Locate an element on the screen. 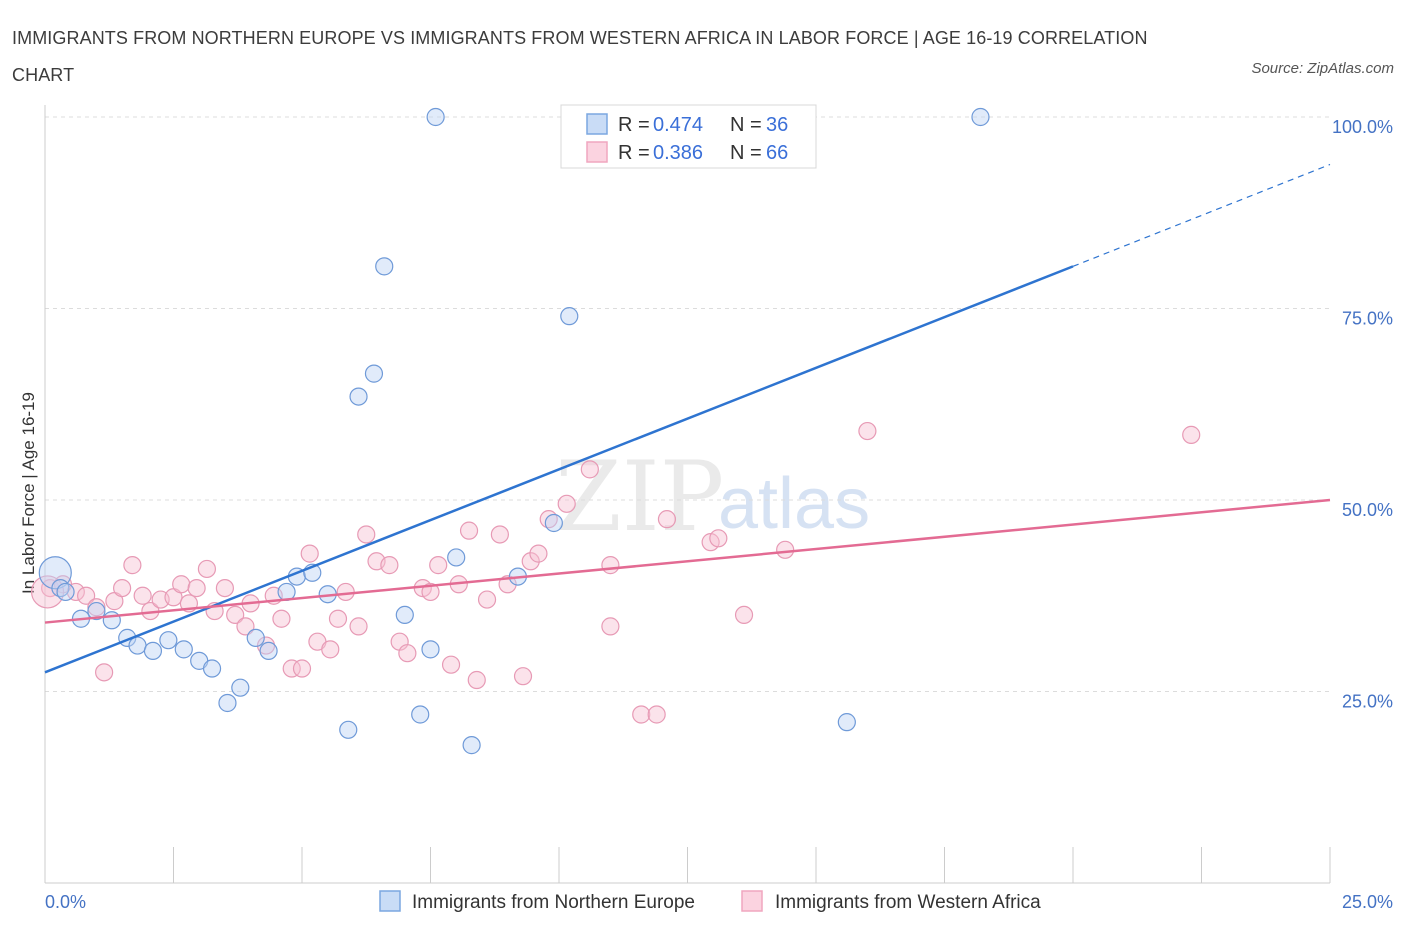  chart-source: Source: ZipAtlas.com is located at coordinates (1322, 68).